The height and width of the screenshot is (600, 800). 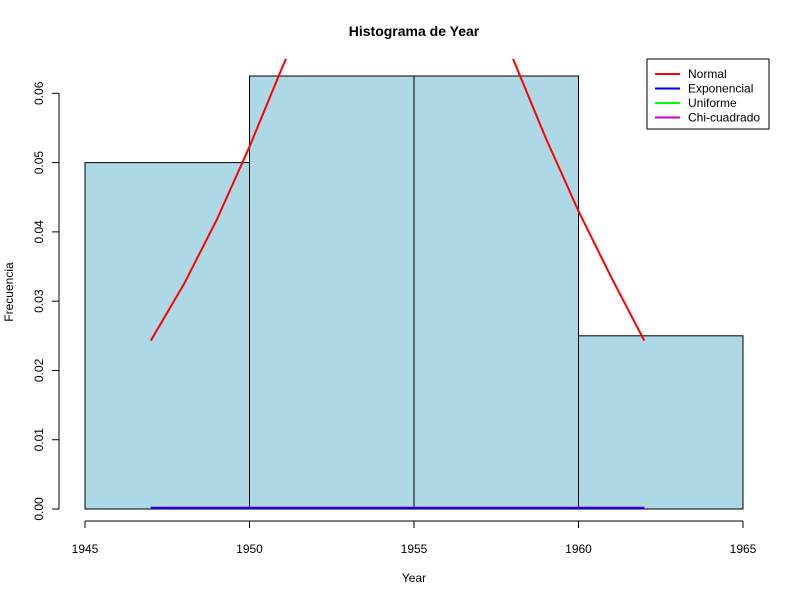 What do you see at coordinates (414, 549) in the screenshot?
I see `x-tick-label: 1955` at bounding box center [414, 549].